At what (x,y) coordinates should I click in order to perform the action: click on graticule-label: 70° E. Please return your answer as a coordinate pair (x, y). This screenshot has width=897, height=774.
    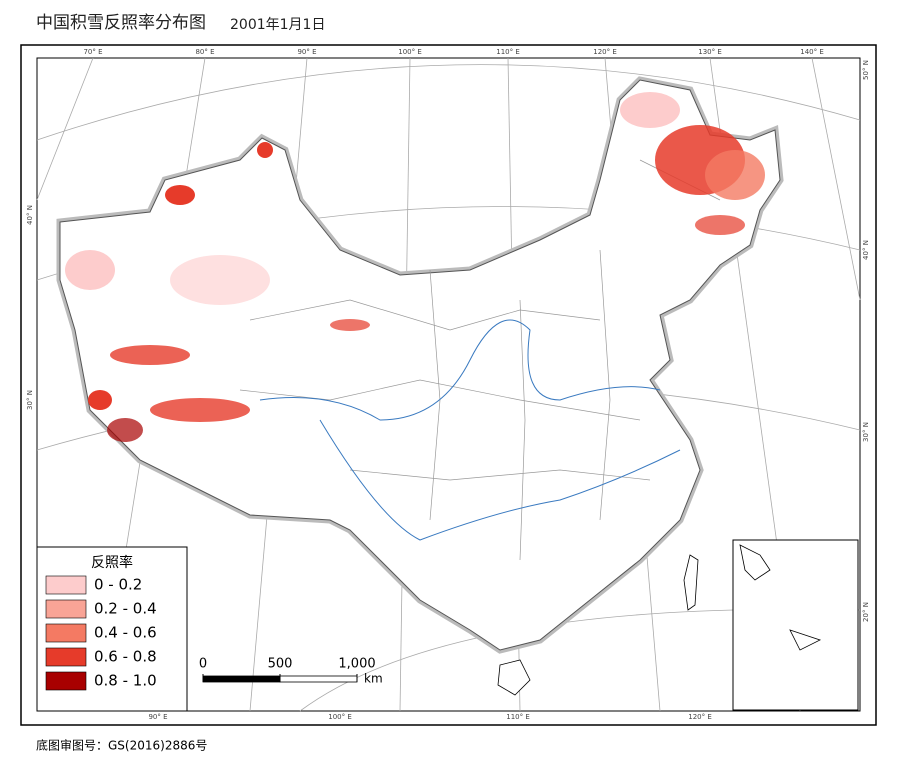
    Looking at the image, I should click on (92, 52).